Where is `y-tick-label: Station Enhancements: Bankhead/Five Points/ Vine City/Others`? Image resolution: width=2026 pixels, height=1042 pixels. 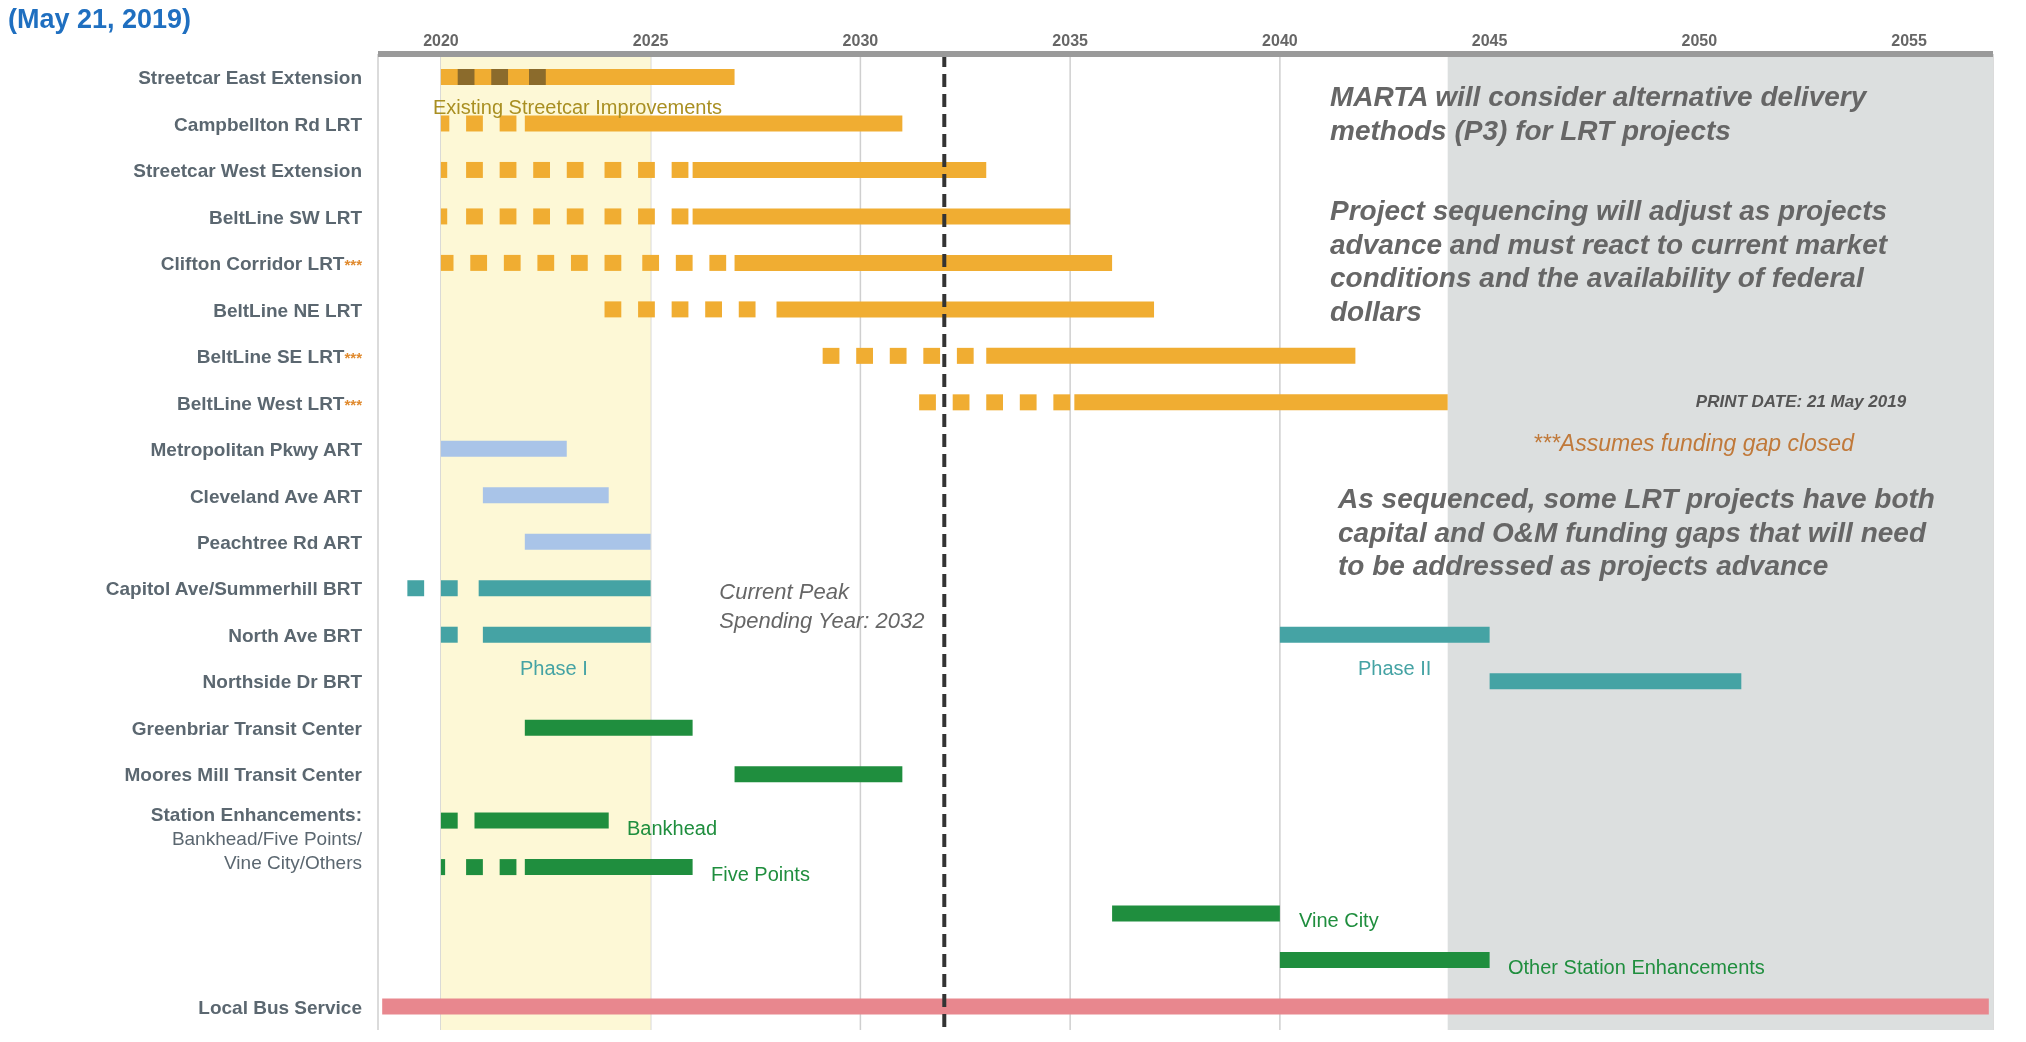
y-tick-label: Station Enhancements: Bankhead/Five Points/ Vine City/Others is located at coordinates (256, 838).